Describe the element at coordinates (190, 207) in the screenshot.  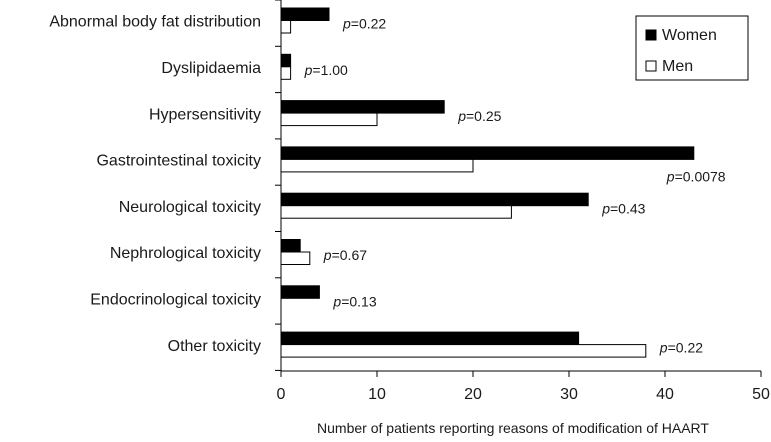
I see `category-label: Neurological toxicity` at that location.